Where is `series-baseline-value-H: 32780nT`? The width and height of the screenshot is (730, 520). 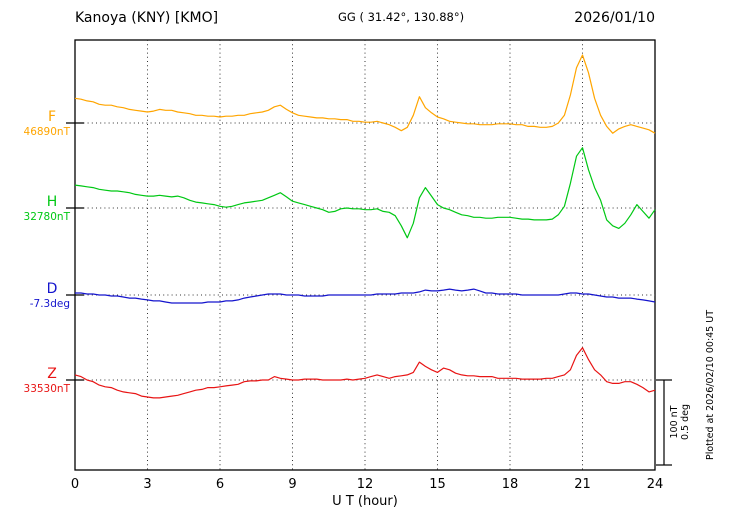 series-baseline-value-H: 32780nT is located at coordinates (47, 217).